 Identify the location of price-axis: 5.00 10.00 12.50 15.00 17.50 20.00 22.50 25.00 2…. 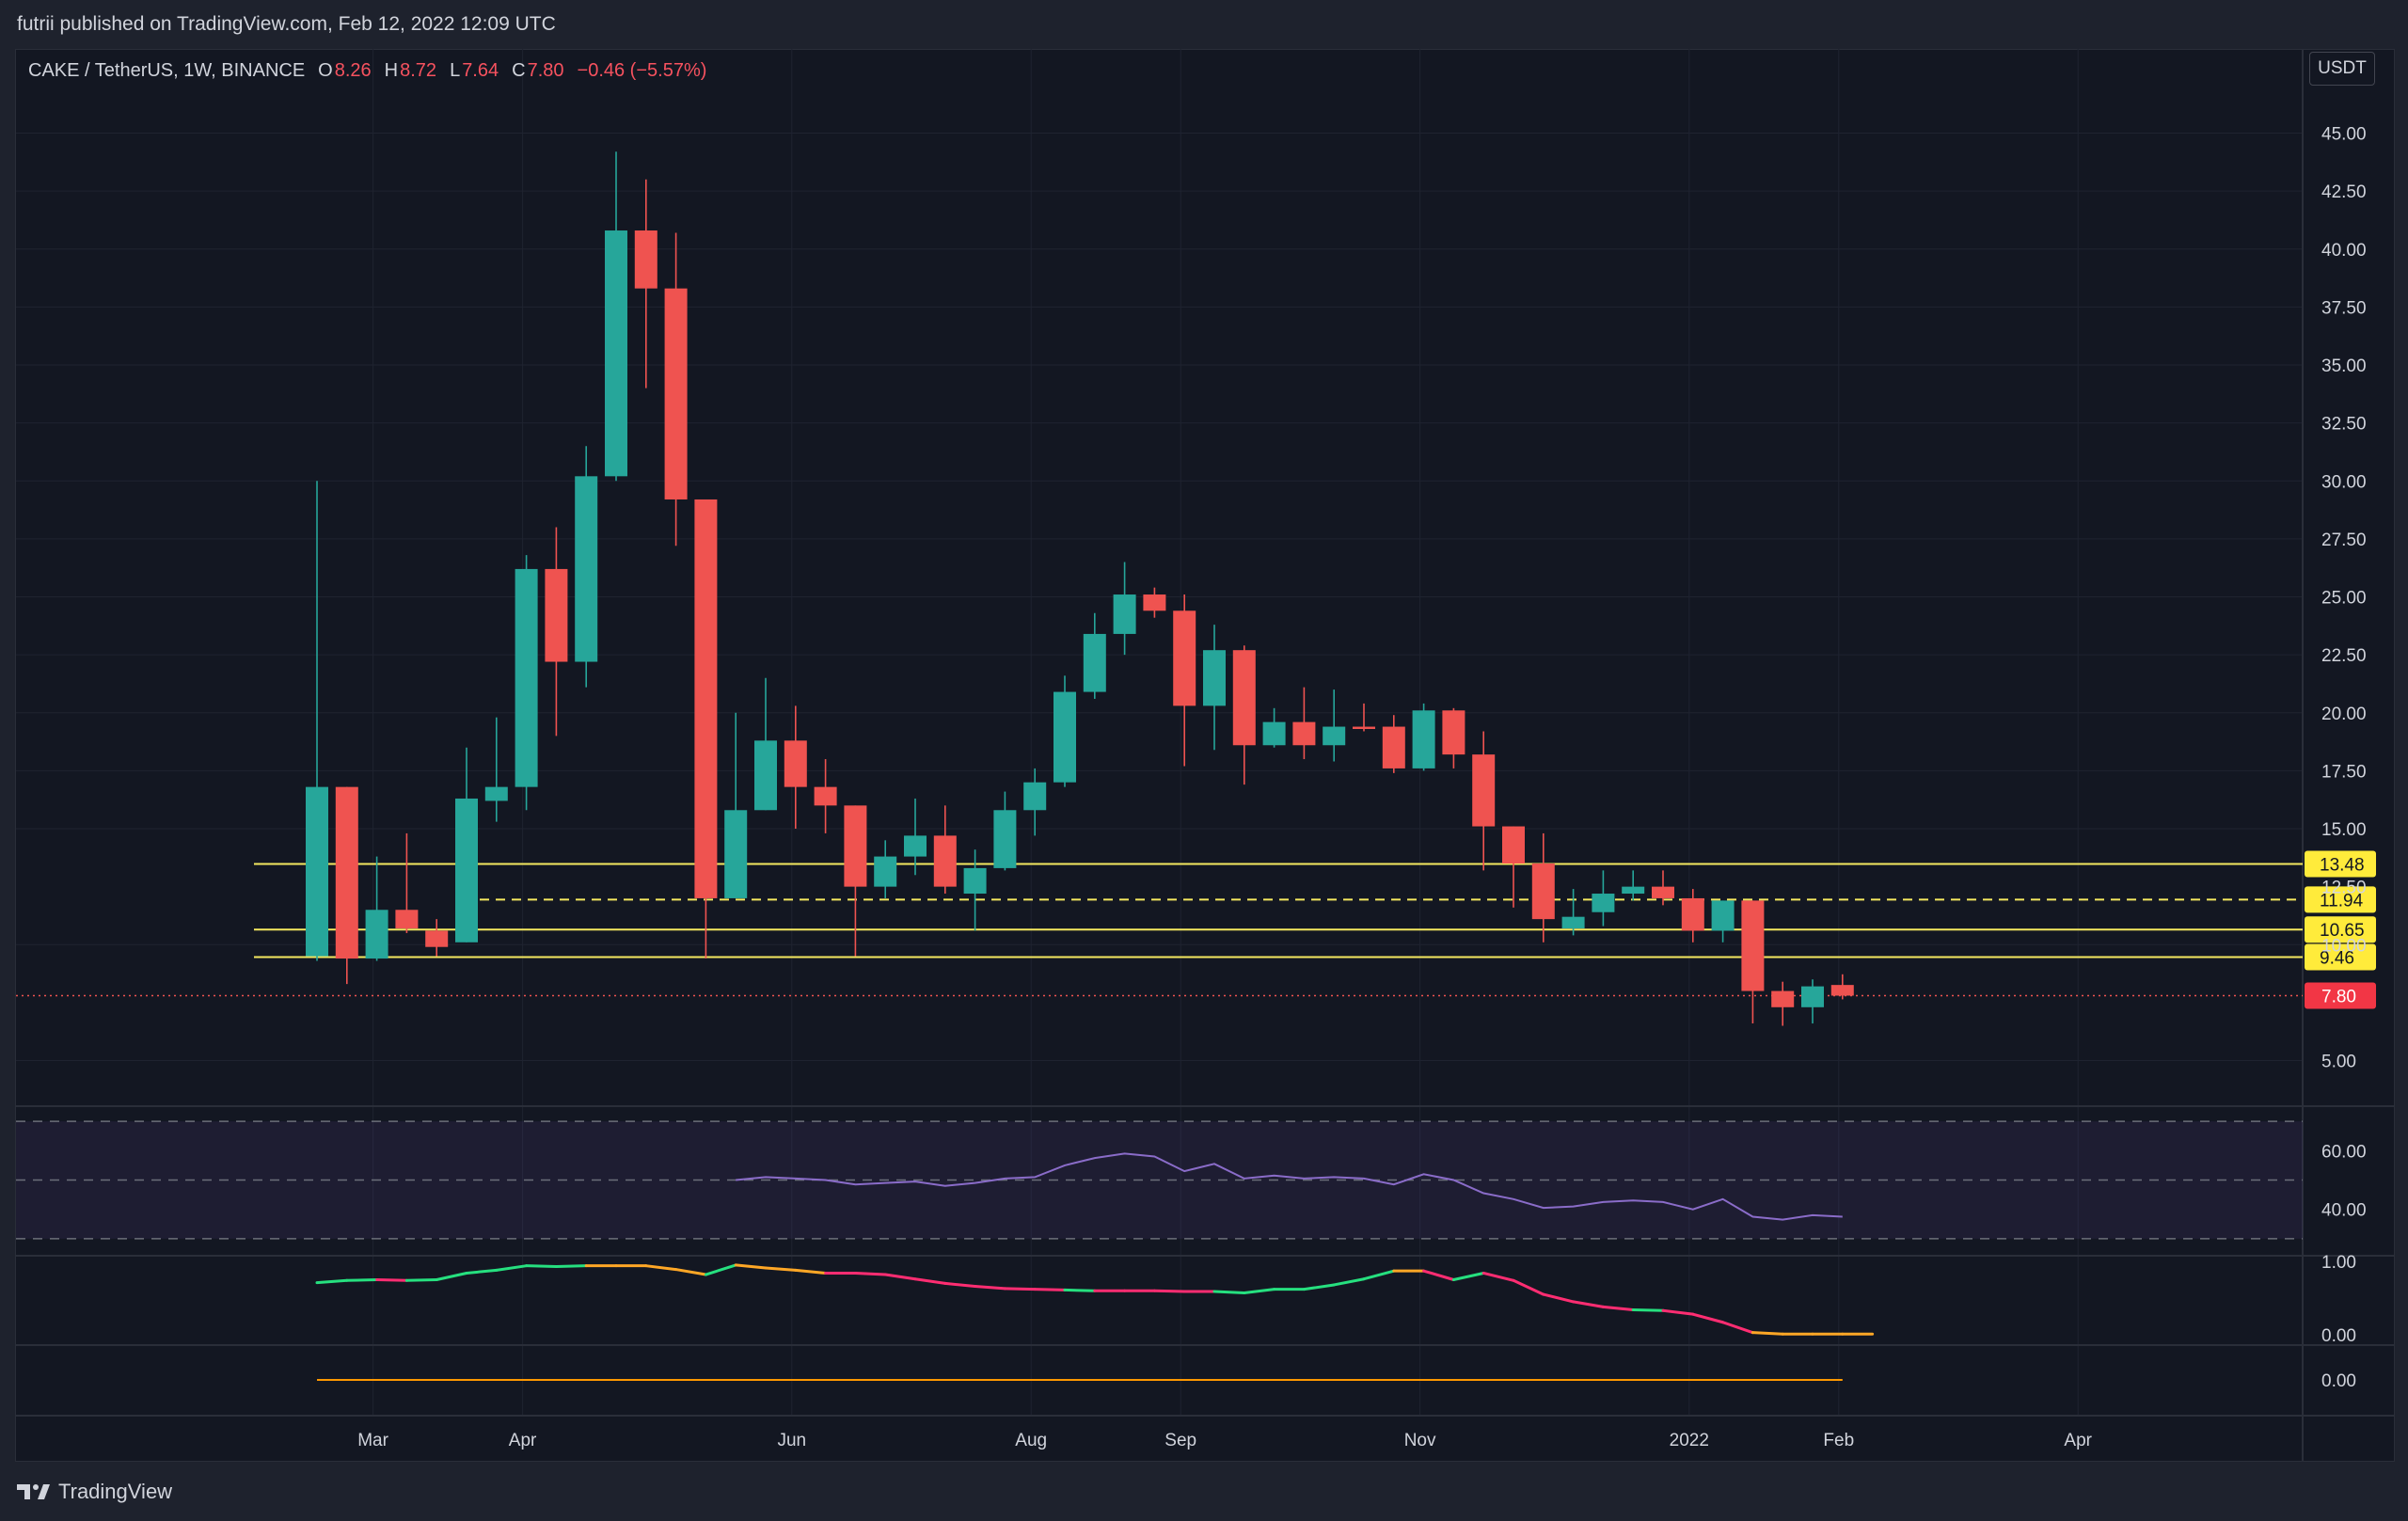
(2344, 598).